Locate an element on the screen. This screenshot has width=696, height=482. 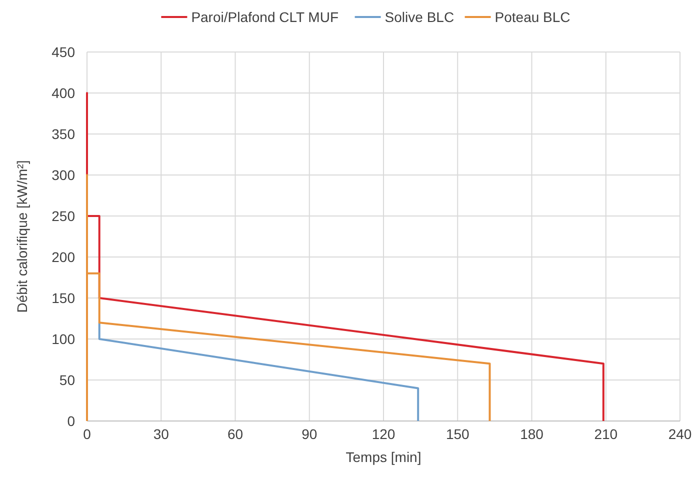
x-tick-label: 30 is located at coordinates (161, 434).